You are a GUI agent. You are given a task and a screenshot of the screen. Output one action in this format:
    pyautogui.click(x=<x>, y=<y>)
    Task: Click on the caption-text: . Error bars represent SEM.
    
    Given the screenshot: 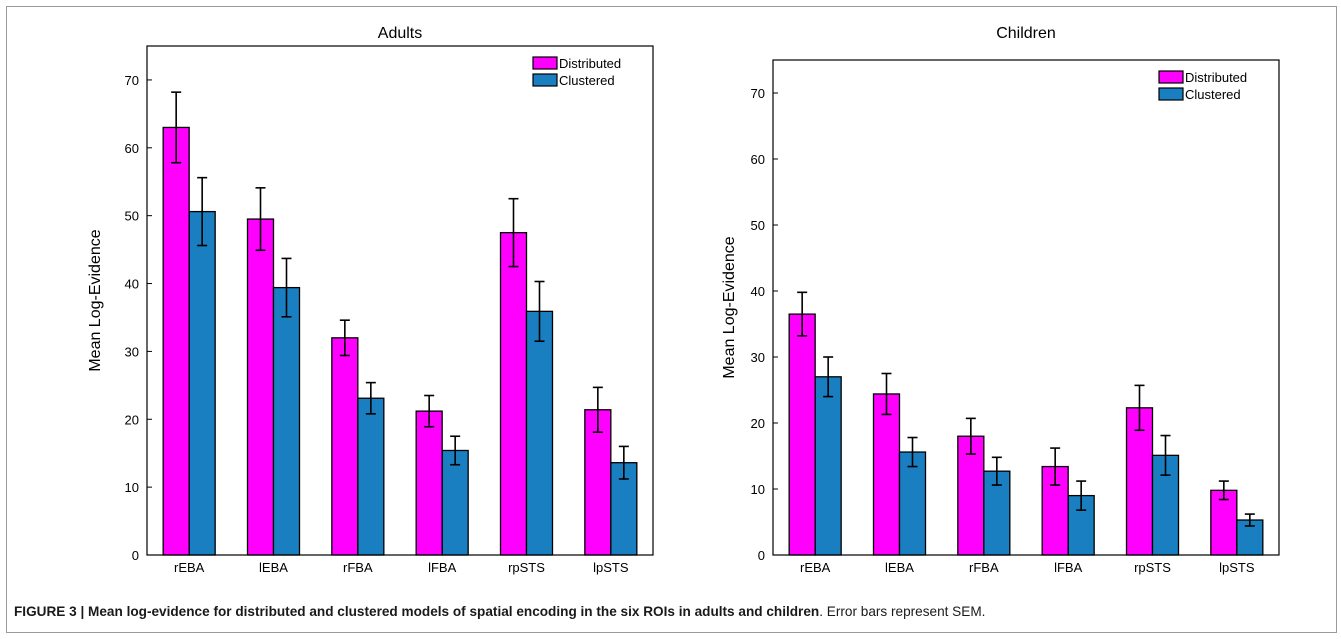 What is the action you would take?
    pyautogui.click(x=902, y=611)
    